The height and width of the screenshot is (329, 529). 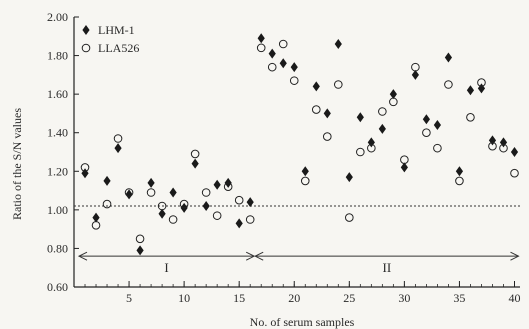 What do you see at coordinates (515, 256) in the screenshot?
I see `group-arrow-head-right` at bounding box center [515, 256].